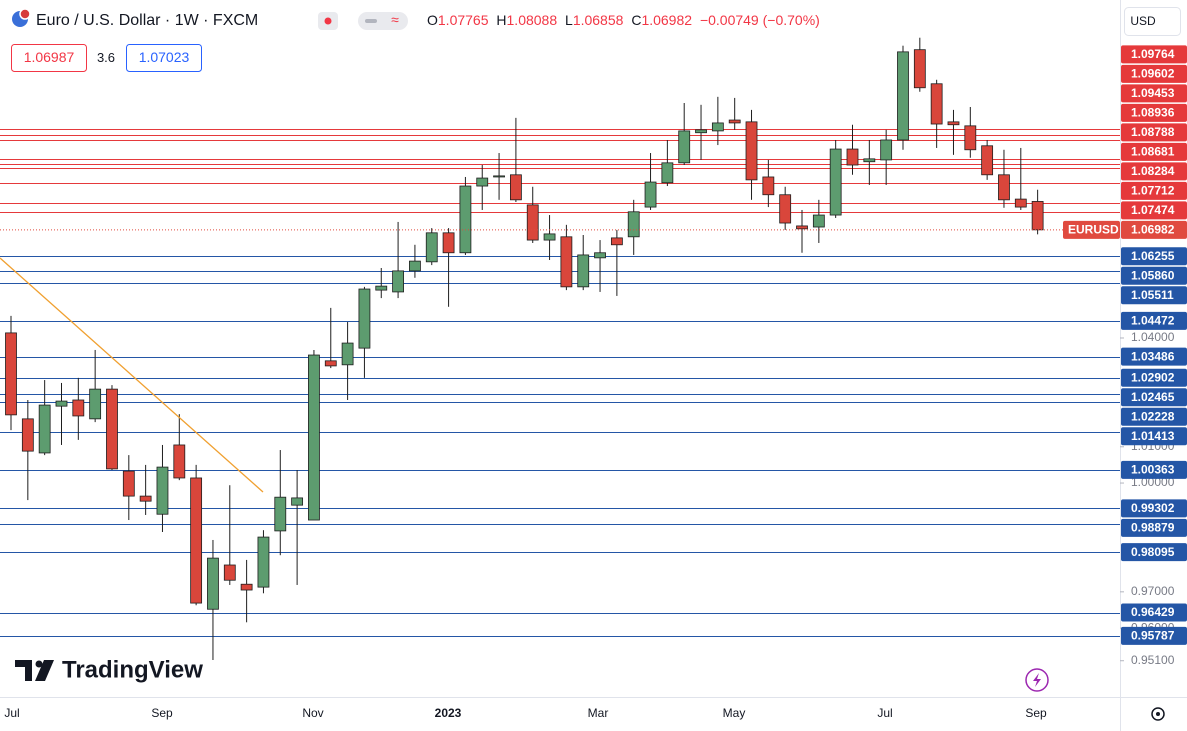  I want to click on price-label: 1.08284, so click(1153, 171).